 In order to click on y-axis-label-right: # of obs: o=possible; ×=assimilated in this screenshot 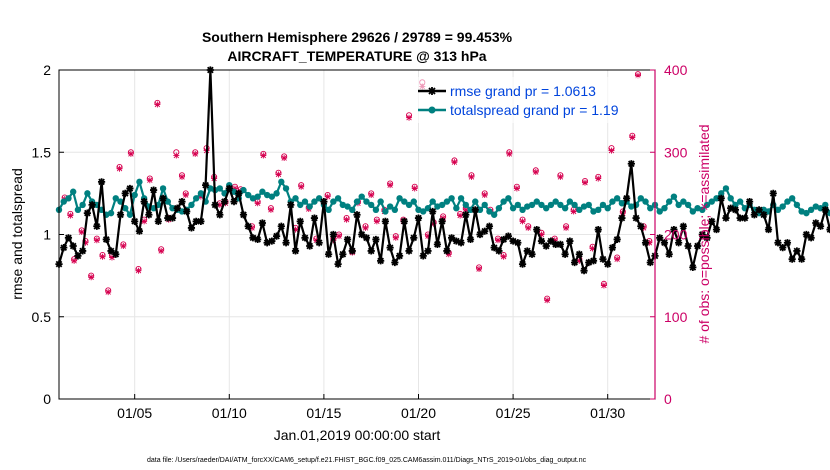, I will do `click(704, 233)`.